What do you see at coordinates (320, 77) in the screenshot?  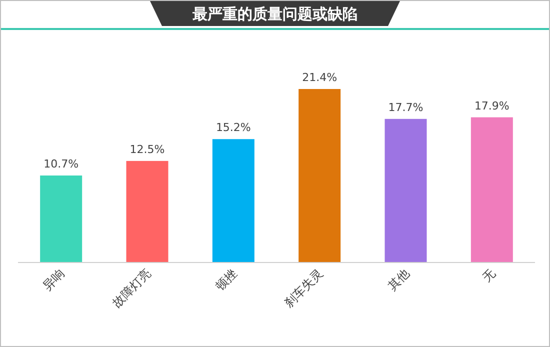 I see `data-label: 21.4%` at bounding box center [320, 77].